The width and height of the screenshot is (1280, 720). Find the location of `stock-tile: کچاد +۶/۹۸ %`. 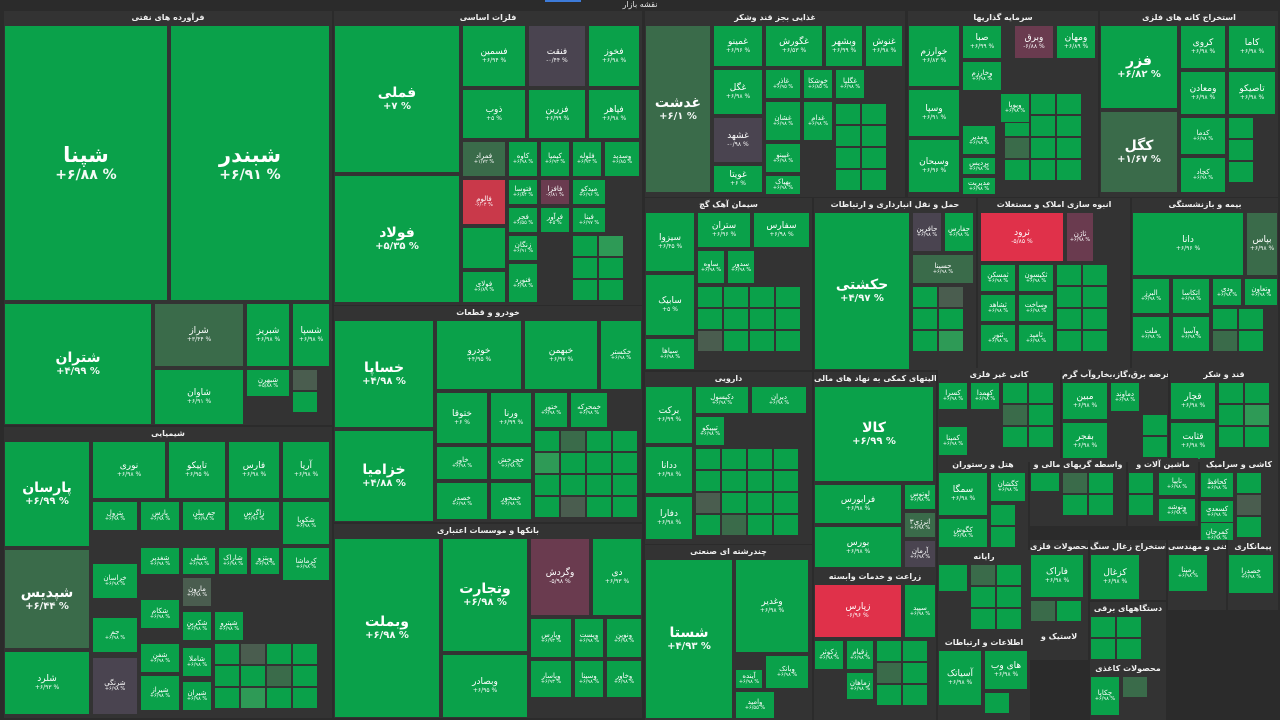

stock-tile: کچاد +۶/۹۸ % is located at coordinates (1203, 175).